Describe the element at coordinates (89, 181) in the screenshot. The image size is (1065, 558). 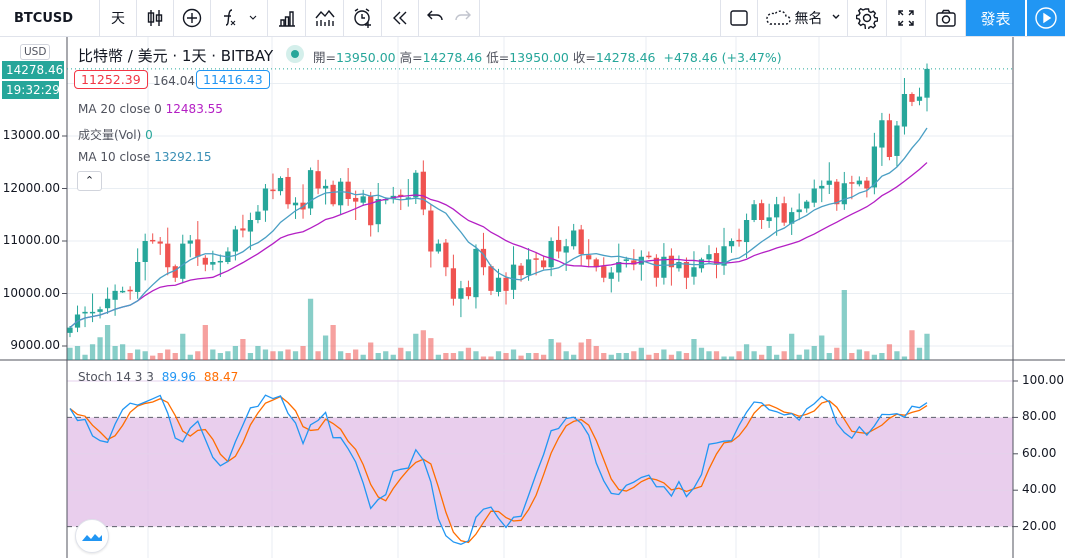
I see `collapse-legend-button: ⌃` at that location.